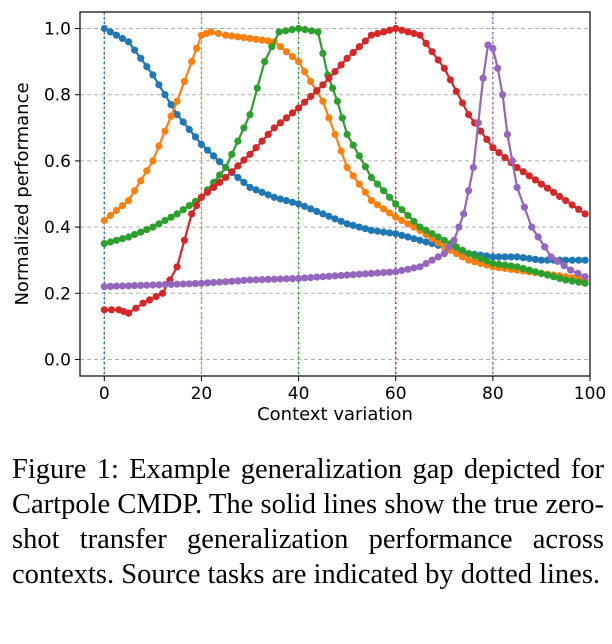 The image size is (612, 644). I want to click on y-tick-label: 0.6, so click(57, 162).